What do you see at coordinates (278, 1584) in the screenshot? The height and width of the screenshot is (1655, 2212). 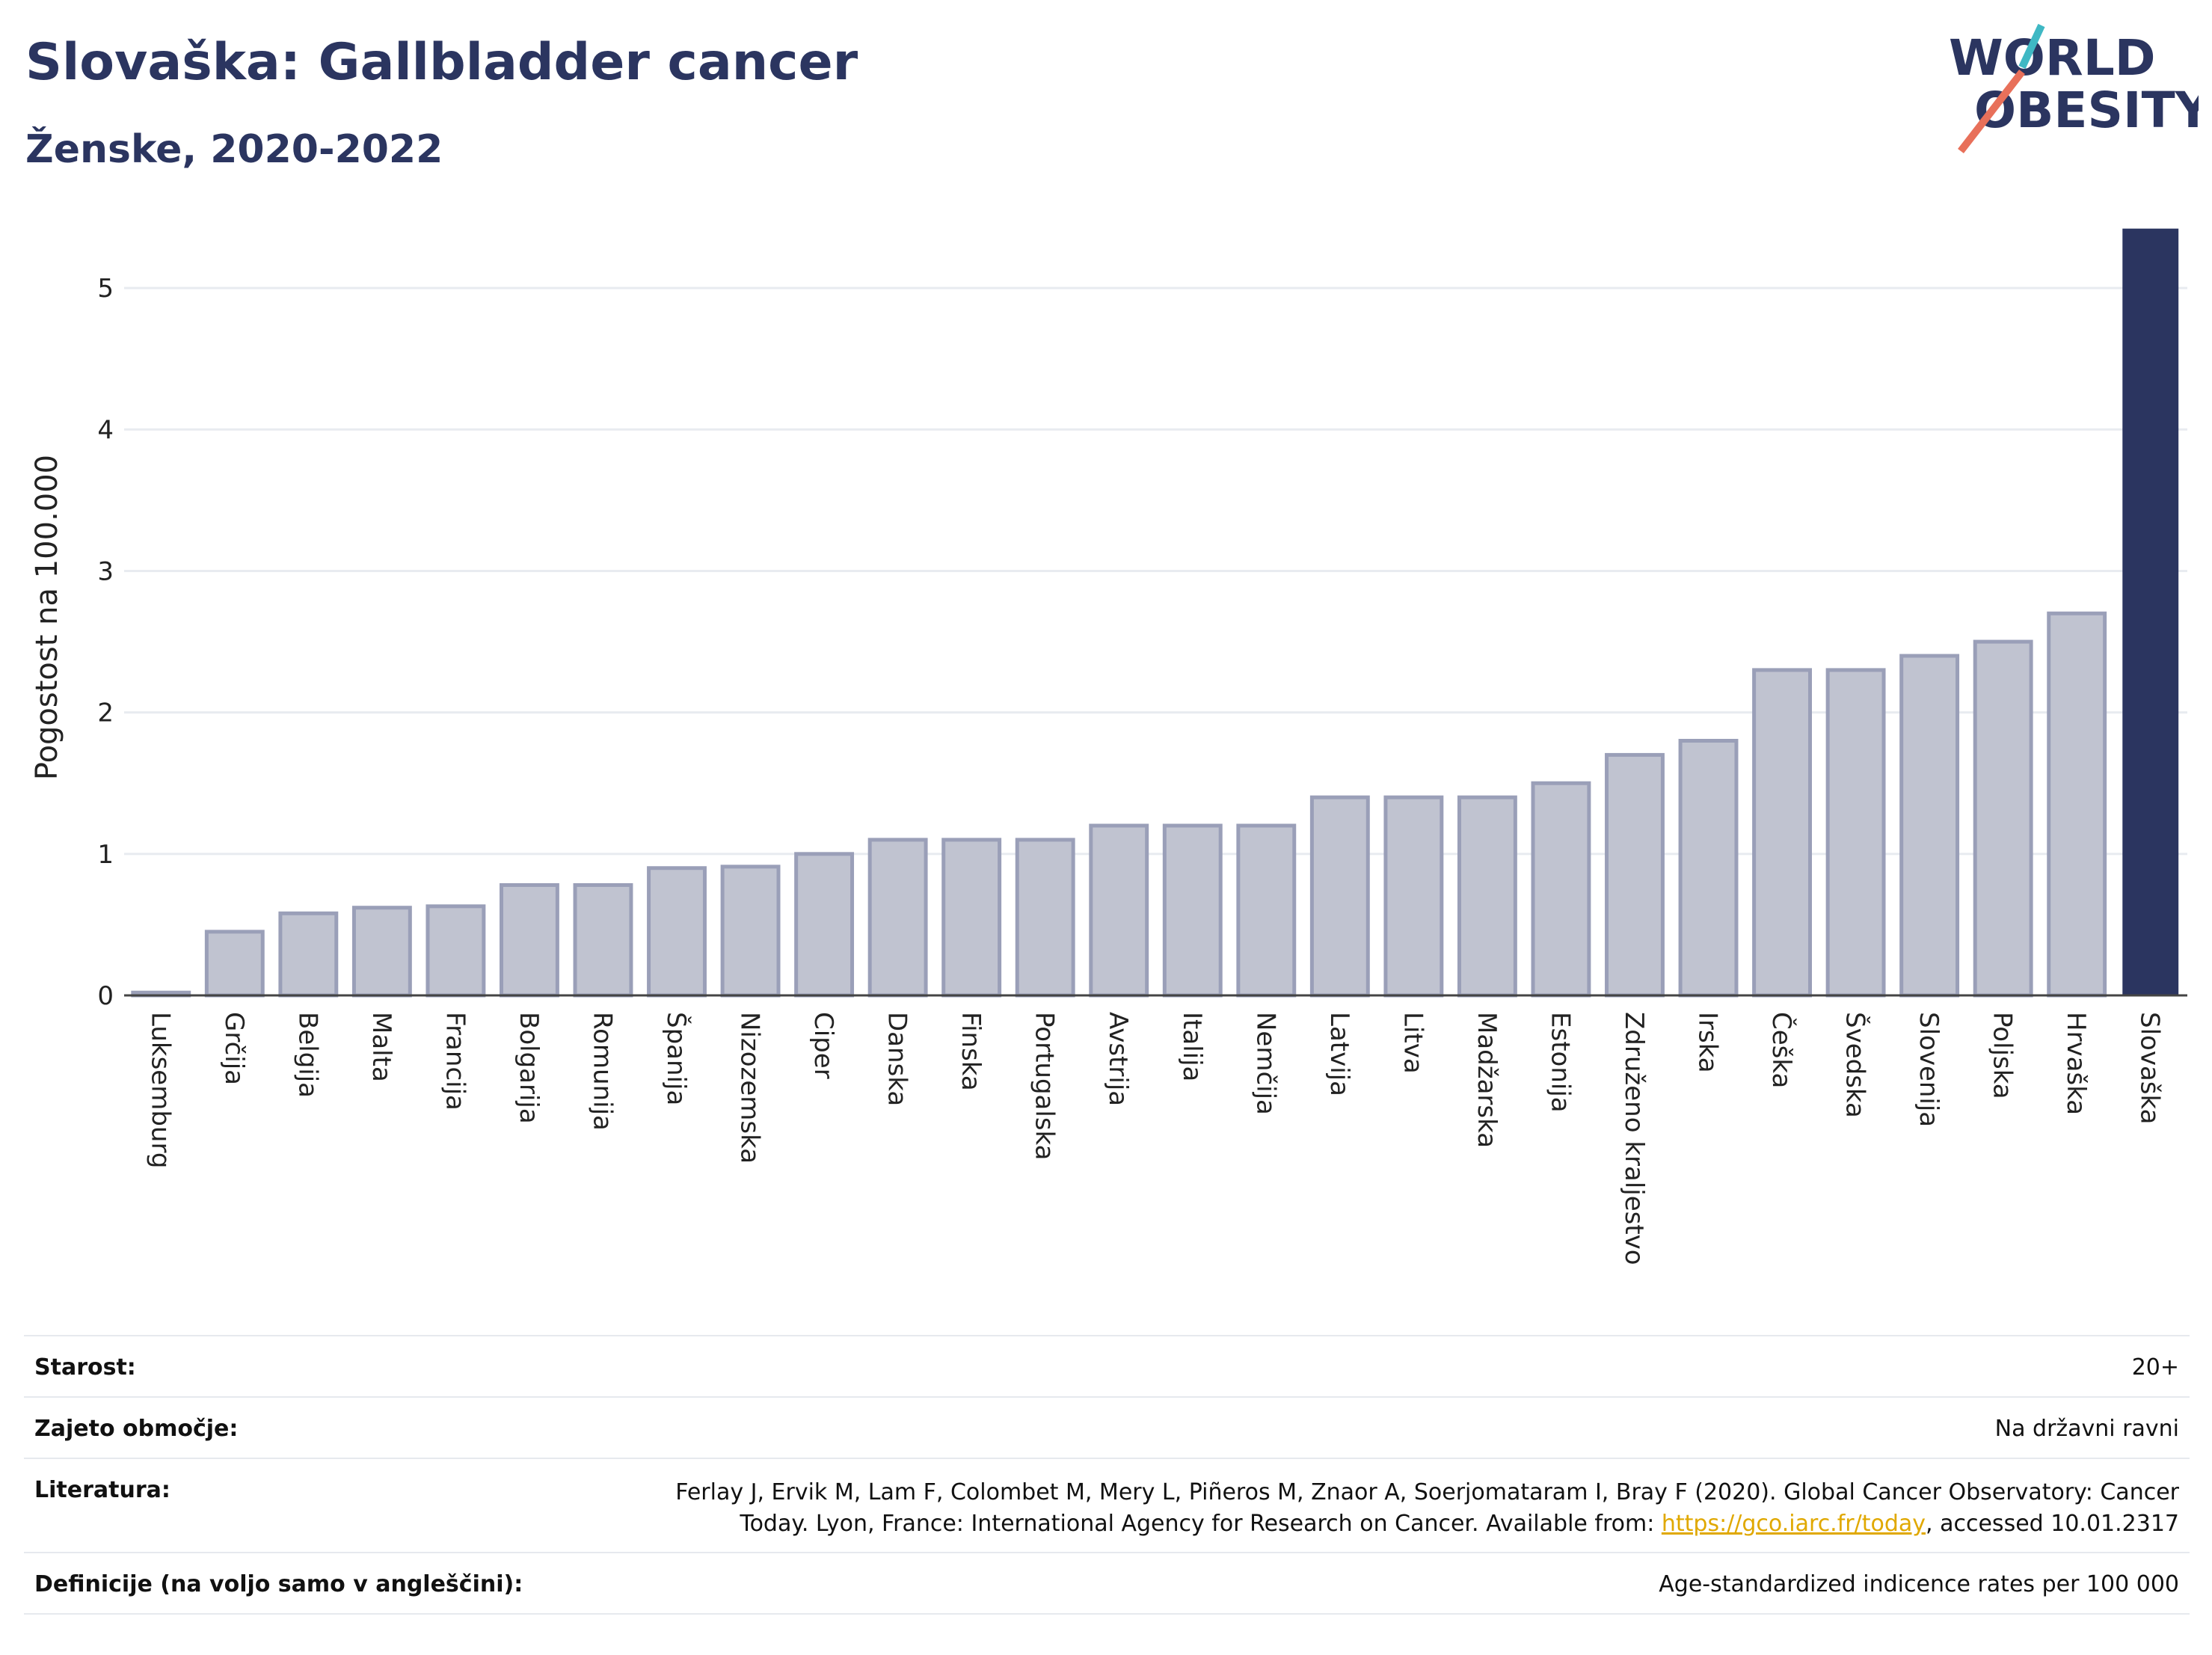 I see `meta-label-definitions: Definicije (na voljo samo v angleščini):` at bounding box center [278, 1584].